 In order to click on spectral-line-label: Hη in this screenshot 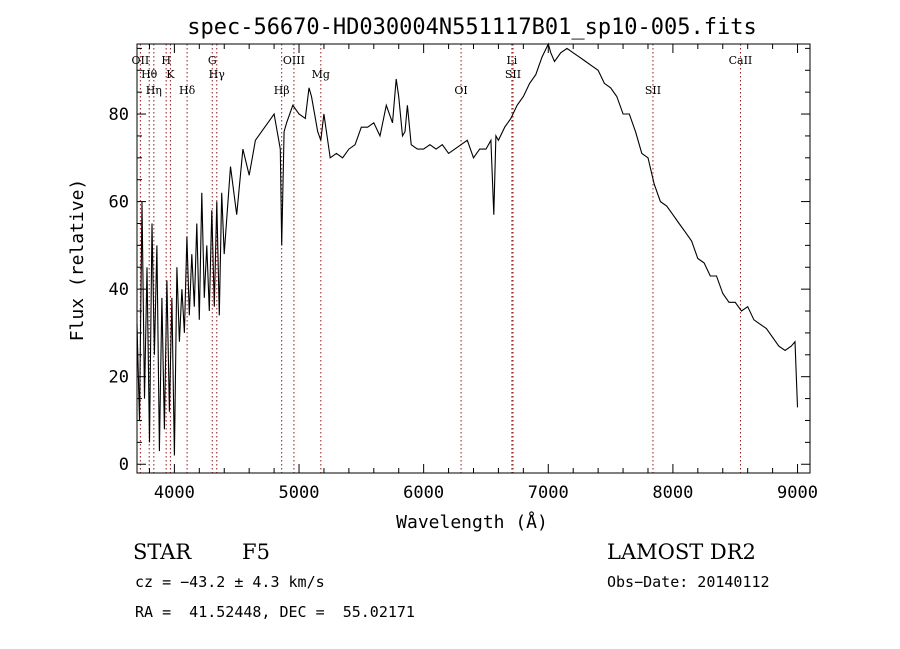, I will do `click(154, 90)`.